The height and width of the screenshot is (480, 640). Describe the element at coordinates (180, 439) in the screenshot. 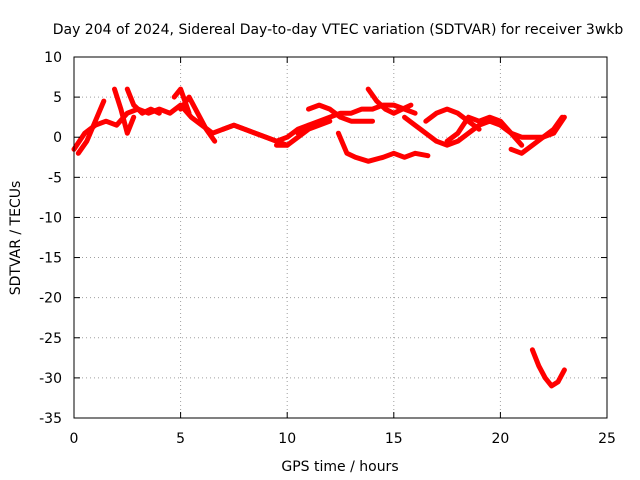

I see `x-tick-label: 5` at that location.